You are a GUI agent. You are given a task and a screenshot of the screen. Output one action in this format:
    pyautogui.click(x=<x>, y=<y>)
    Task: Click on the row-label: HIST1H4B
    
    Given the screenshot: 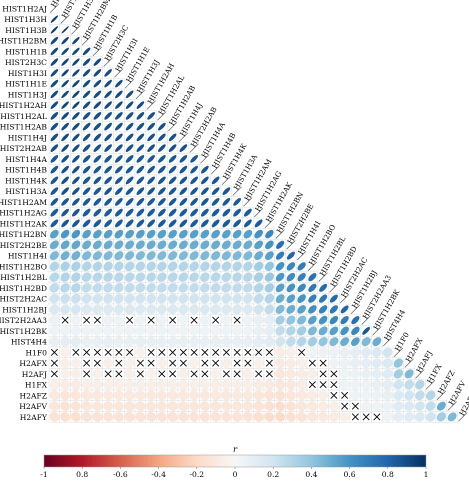 What is the action you would take?
    pyautogui.click(x=26, y=170)
    